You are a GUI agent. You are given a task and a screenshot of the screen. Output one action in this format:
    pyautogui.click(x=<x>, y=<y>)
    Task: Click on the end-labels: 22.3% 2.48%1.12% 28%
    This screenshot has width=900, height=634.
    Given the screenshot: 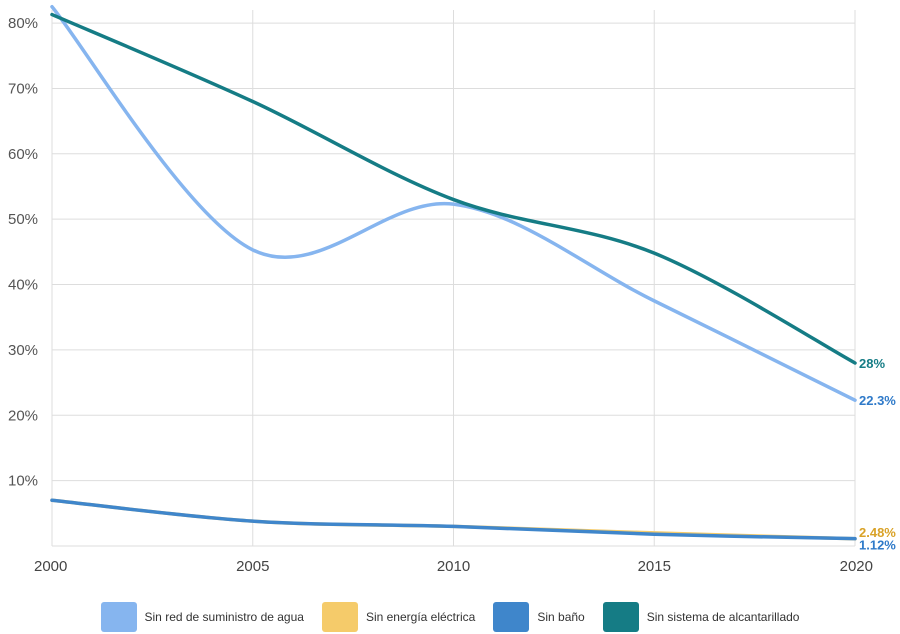 What is the action you would take?
    pyautogui.click(x=877, y=454)
    